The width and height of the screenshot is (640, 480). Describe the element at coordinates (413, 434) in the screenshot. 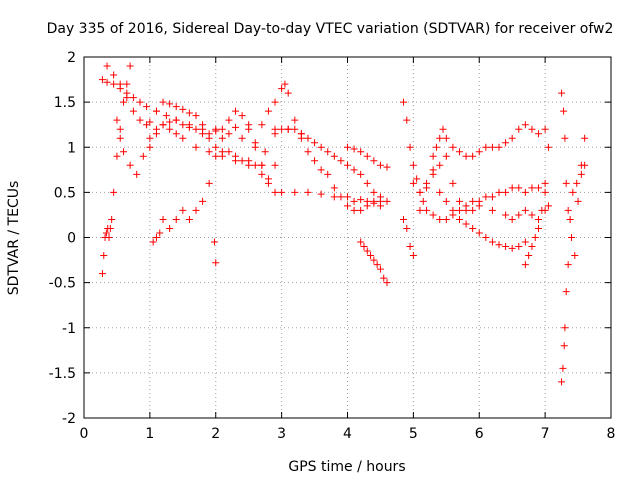

I see `x-tick-label: 5` at that location.